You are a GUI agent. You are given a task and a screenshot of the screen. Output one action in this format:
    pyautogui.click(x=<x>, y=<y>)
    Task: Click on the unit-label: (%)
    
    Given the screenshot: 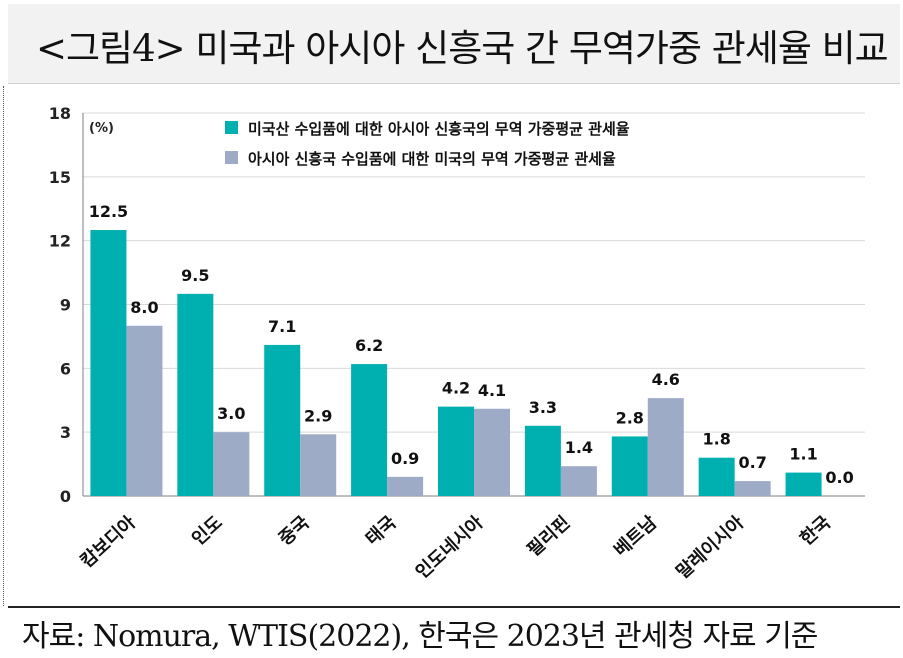 What is the action you would take?
    pyautogui.click(x=101, y=128)
    